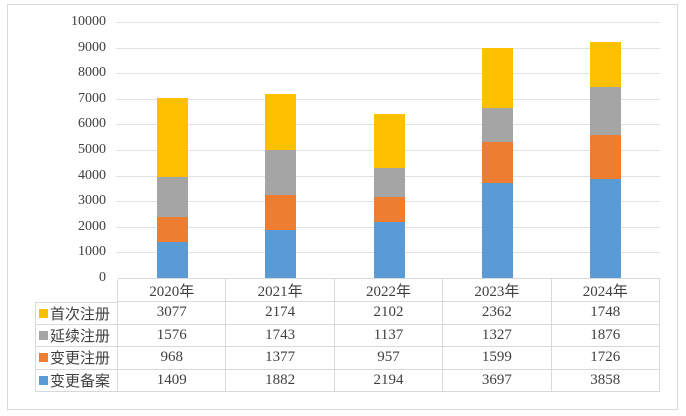  Describe the element at coordinates (605, 335) in the screenshot. I see `table-value-cell: 1876` at that location.